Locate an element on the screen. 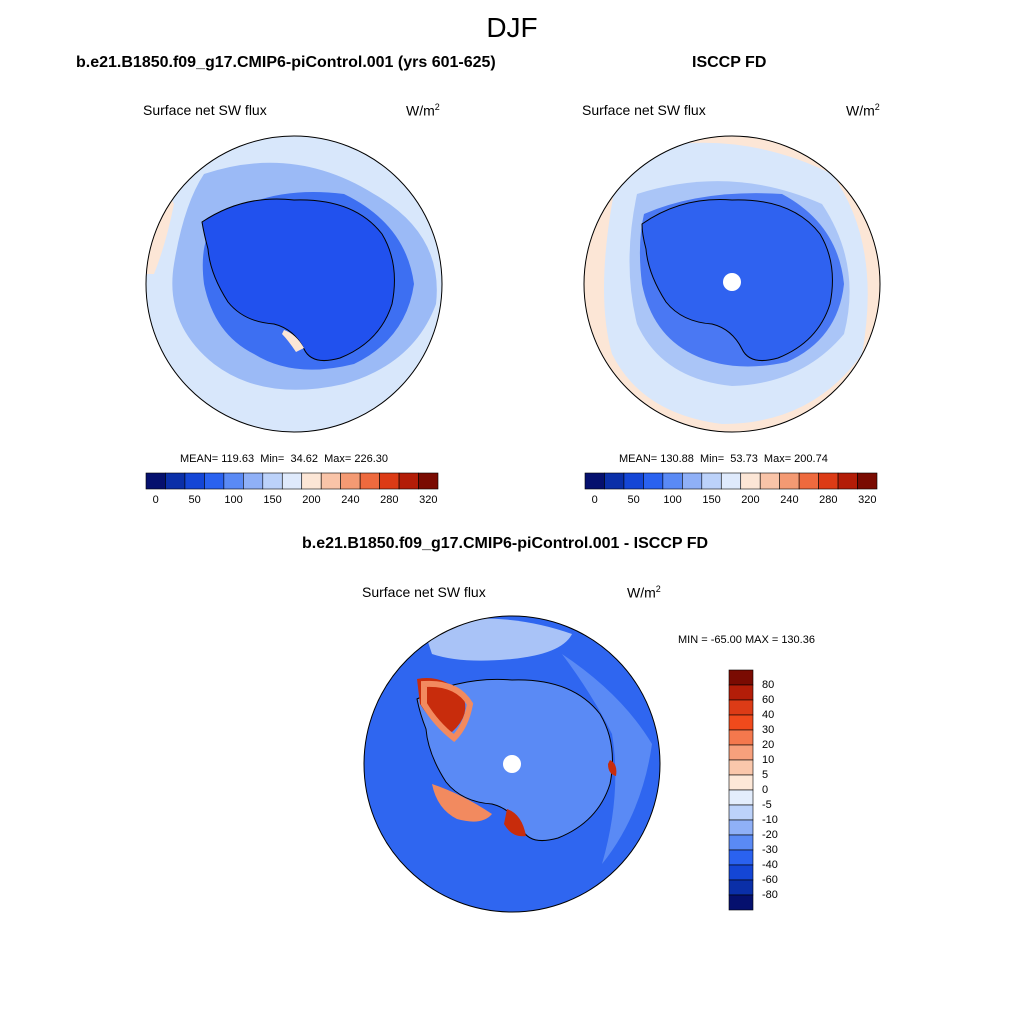  diff-colorbar-tick-label: 20 is located at coordinates (768, 745).